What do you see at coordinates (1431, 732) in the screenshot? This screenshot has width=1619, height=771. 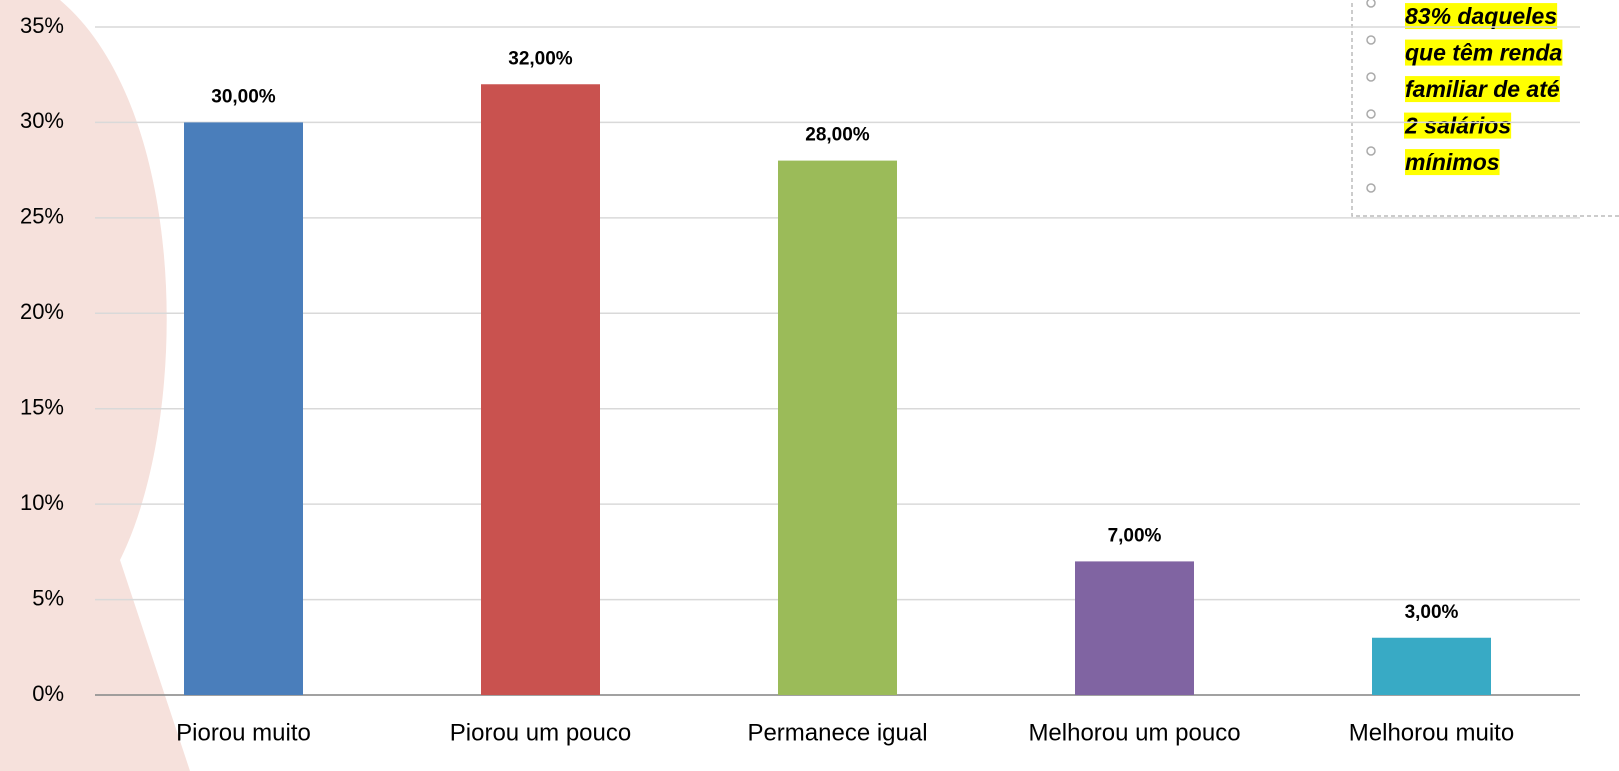 I see `x-tick-label: Melhorou muito` at bounding box center [1431, 732].